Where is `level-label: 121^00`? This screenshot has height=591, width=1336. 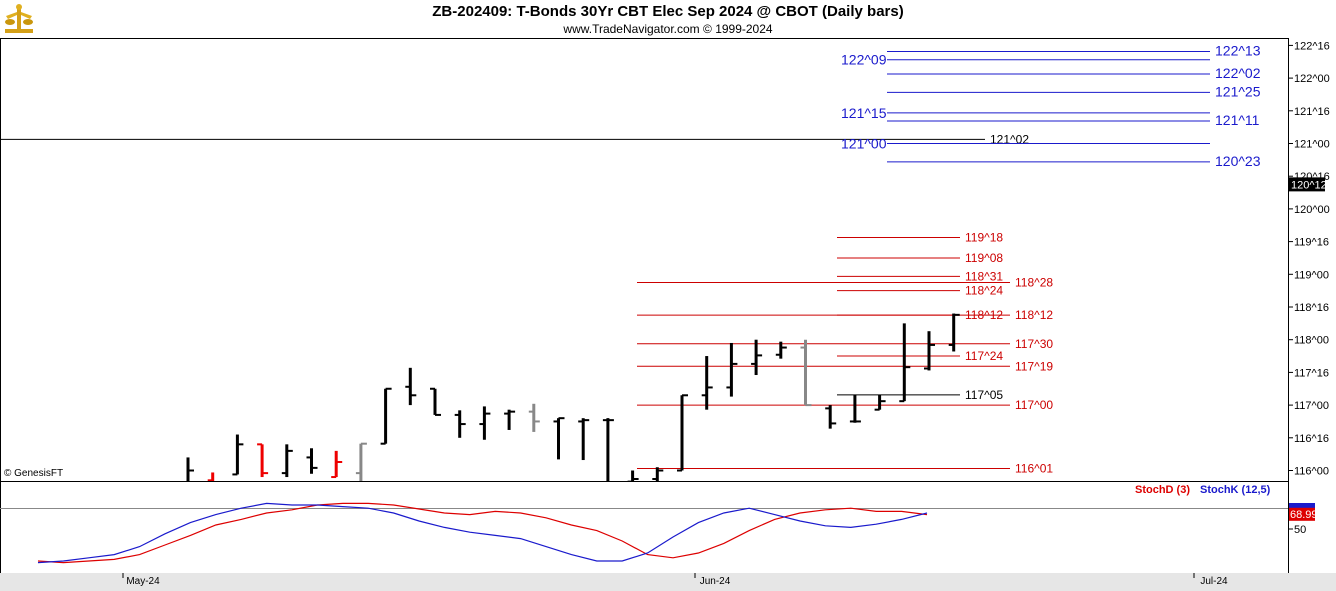
level-label: 121^00 is located at coordinates (864, 144).